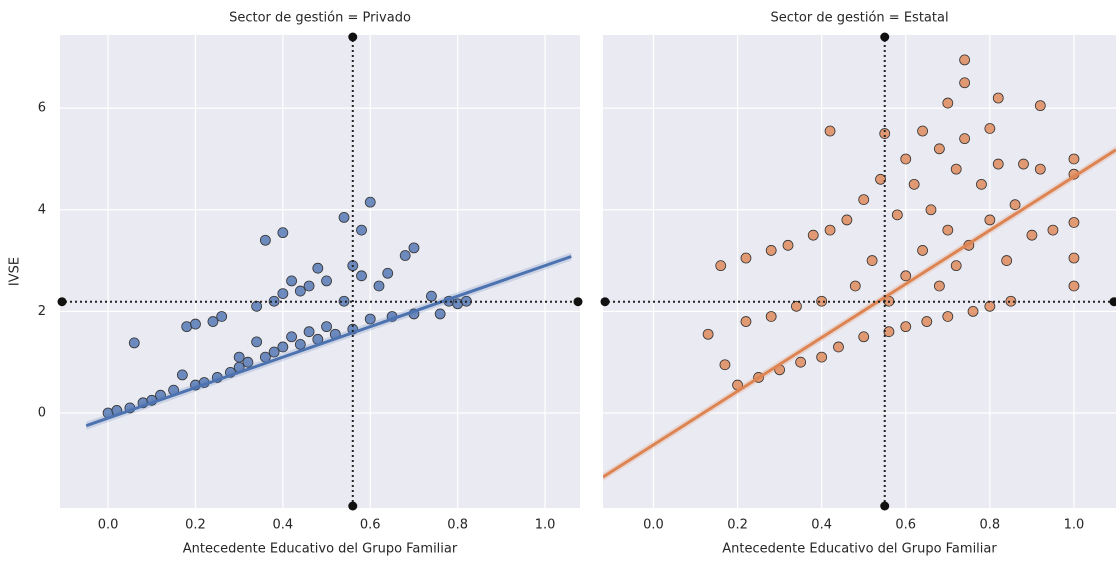 The height and width of the screenshot is (563, 1116). I want to click on panel-title: Sector de gestión = Privado, so click(320, 18).